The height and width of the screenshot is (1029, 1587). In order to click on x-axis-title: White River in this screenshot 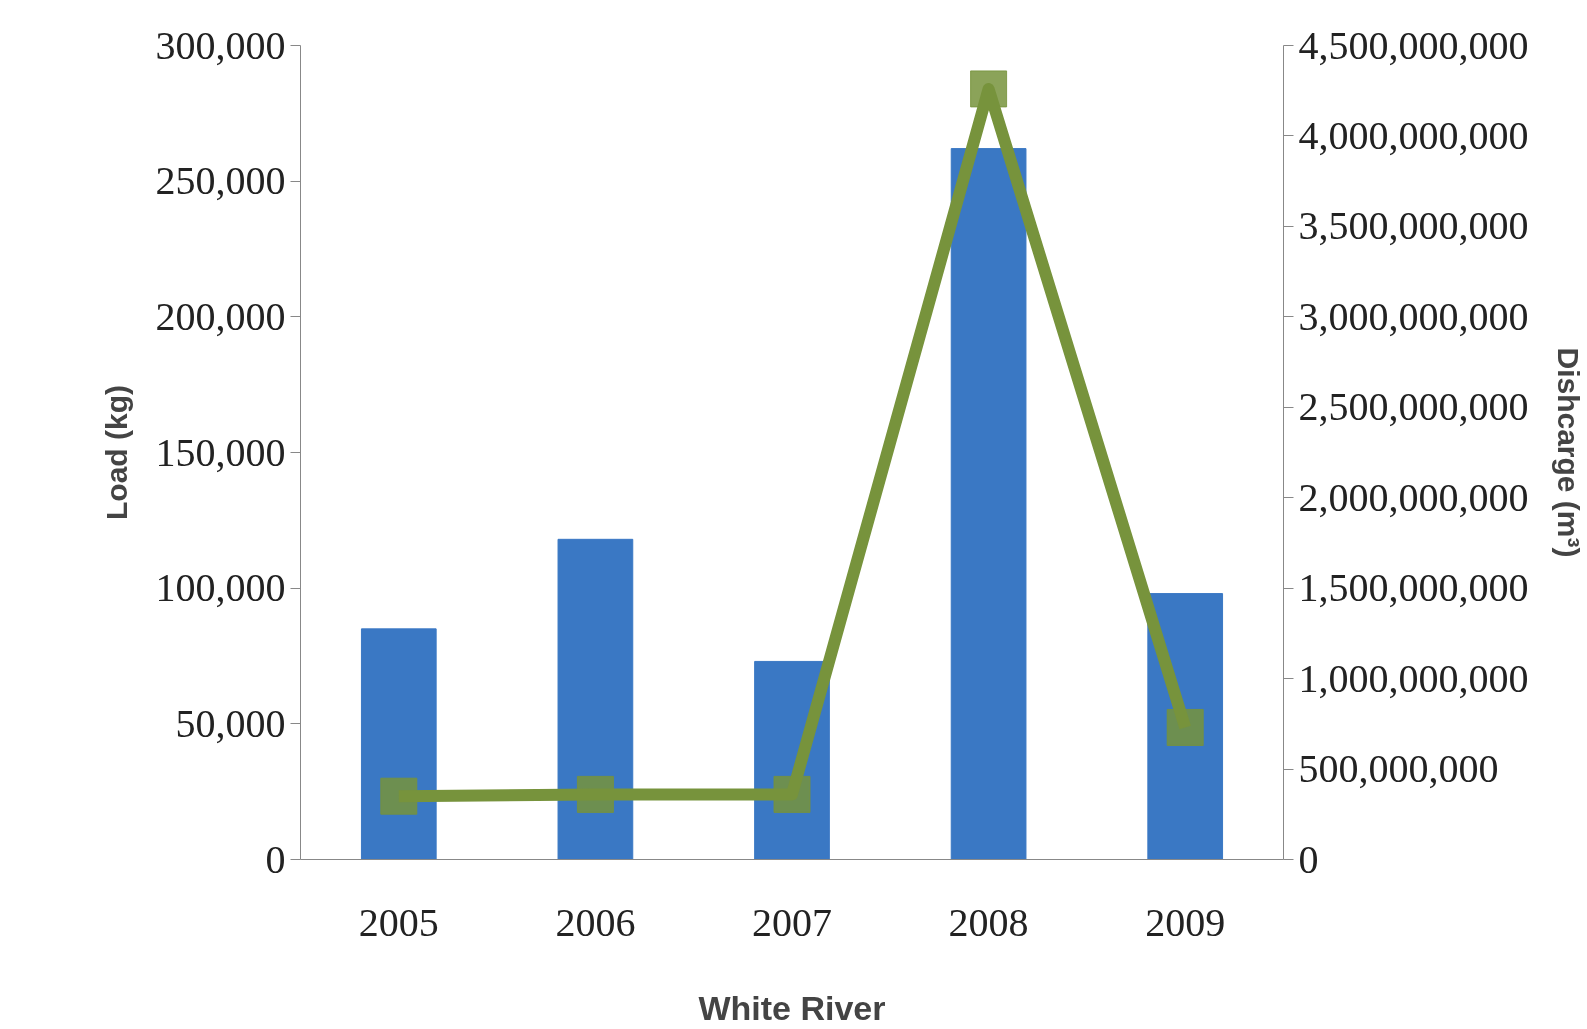, I will do `click(792, 1007)`.